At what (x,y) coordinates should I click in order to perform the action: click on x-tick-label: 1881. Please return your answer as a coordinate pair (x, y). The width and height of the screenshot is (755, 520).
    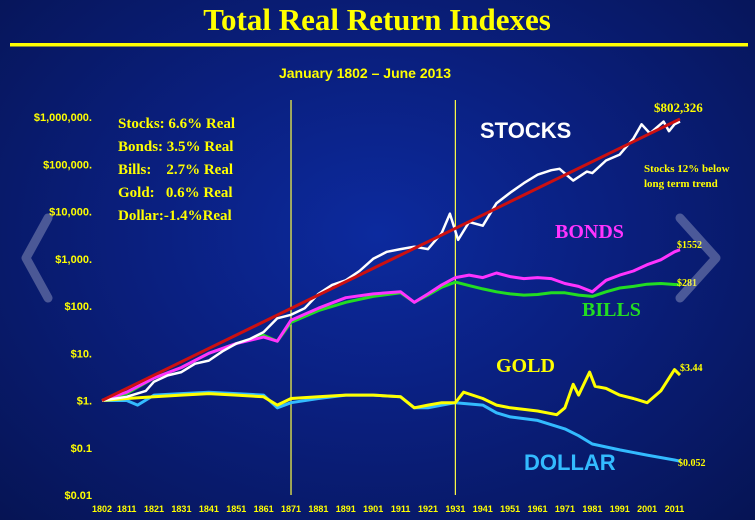
    Looking at the image, I should click on (318, 509).